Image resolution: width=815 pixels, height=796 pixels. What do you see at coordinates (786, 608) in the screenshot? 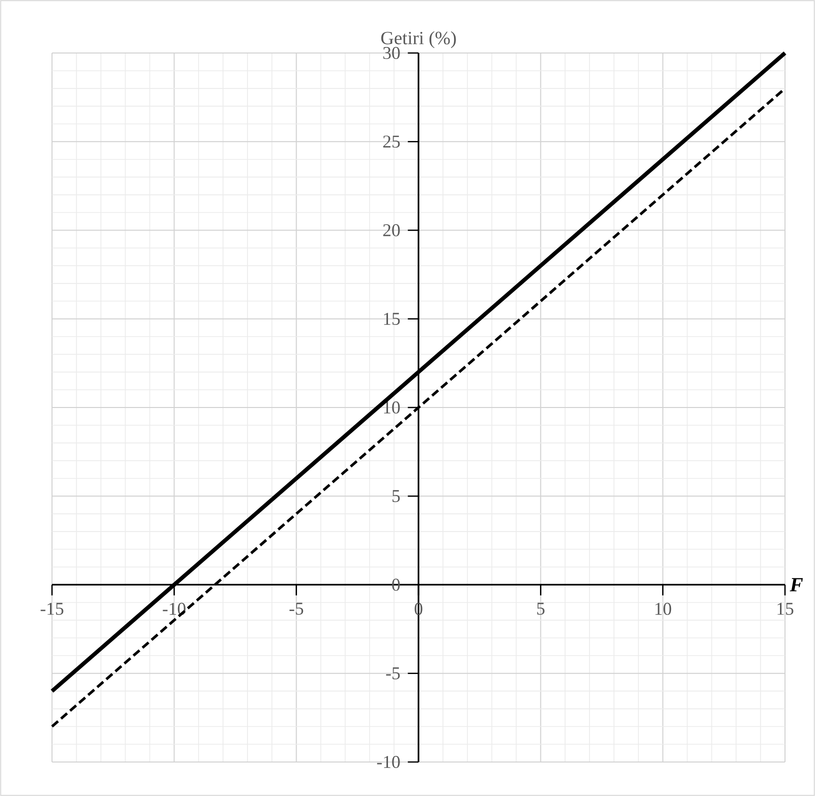
I see `x-tick-label: 15` at bounding box center [786, 608].